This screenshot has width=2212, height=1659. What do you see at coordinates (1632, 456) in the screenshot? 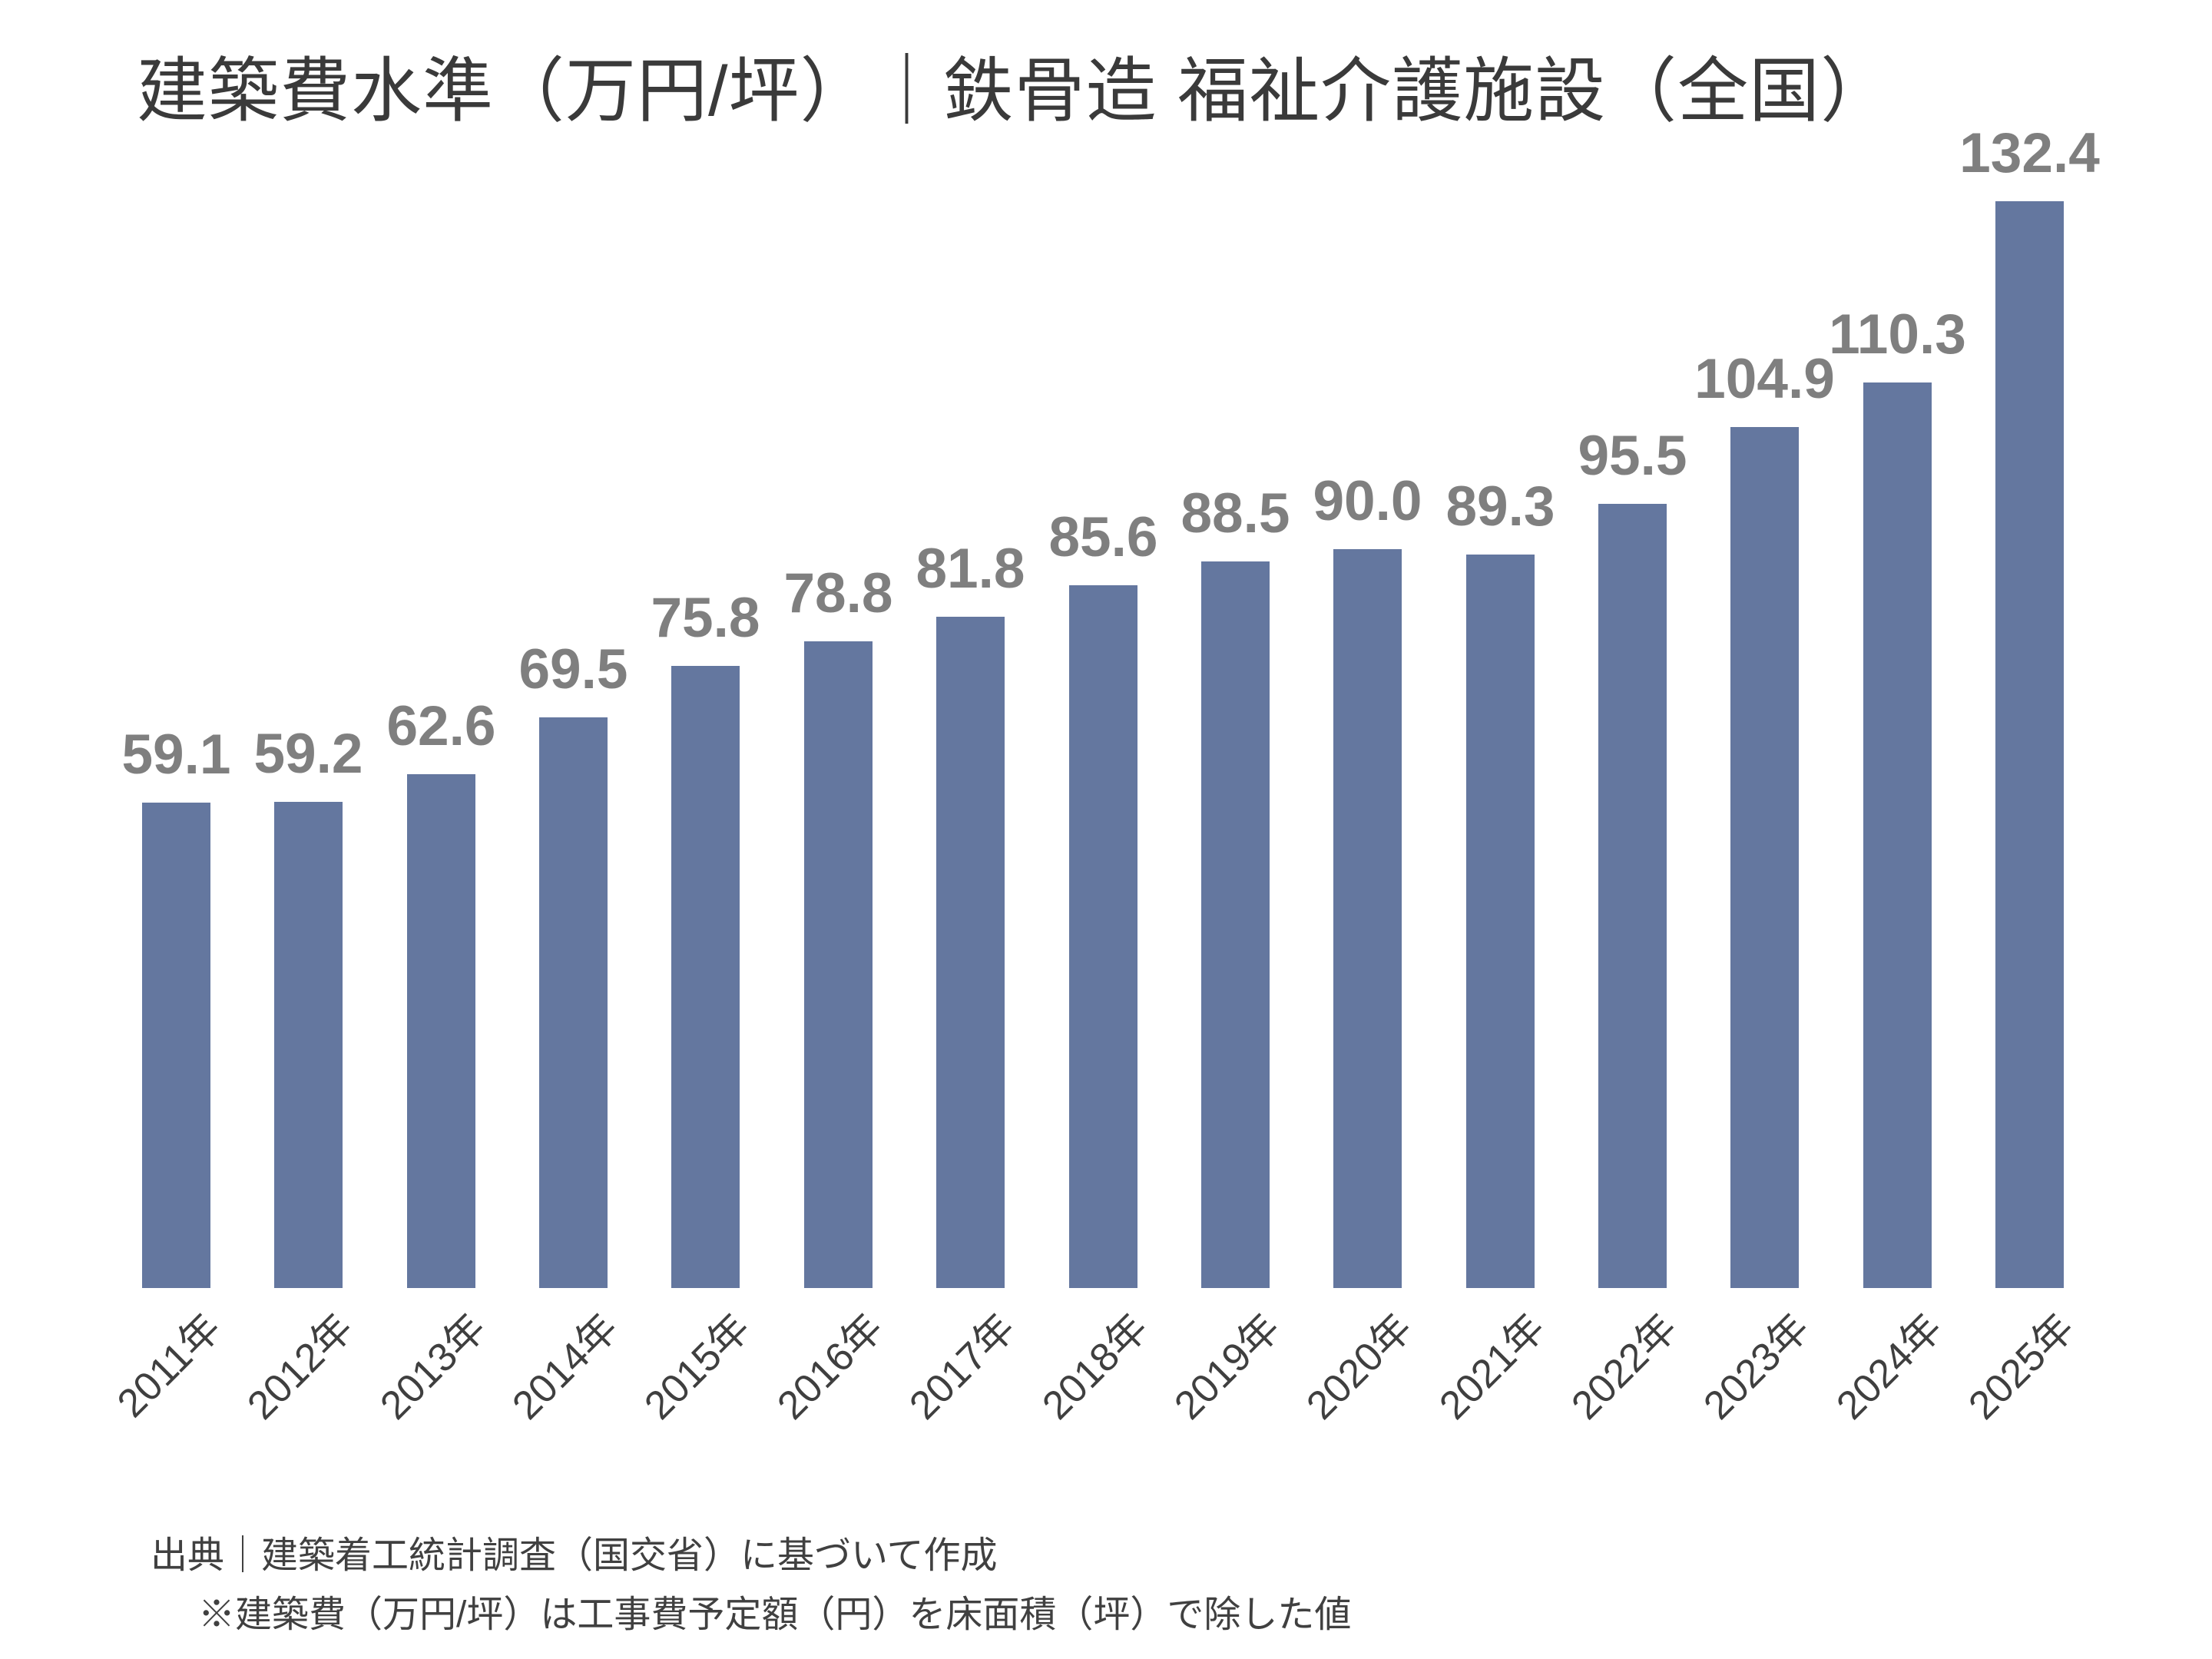
I see `bar-value-label: 95.5` at bounding box center [1632, 456].